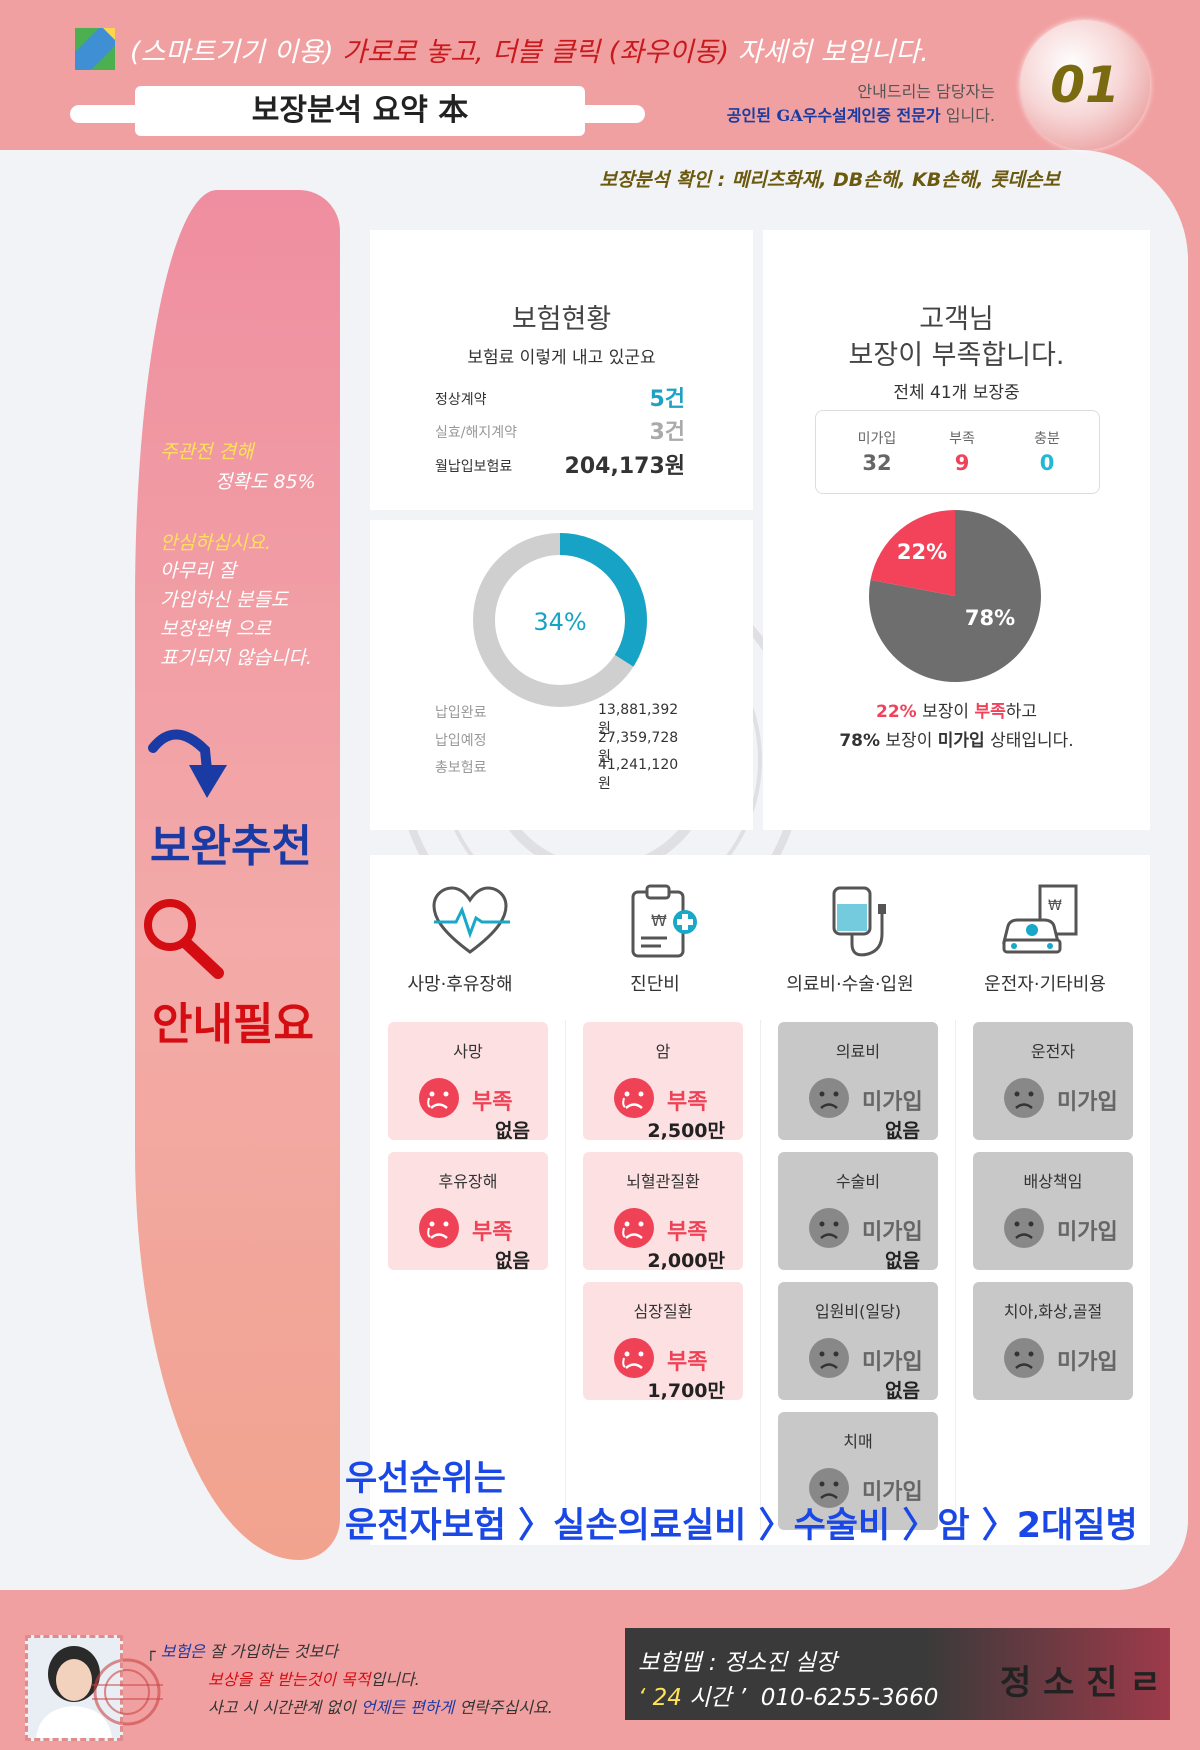 The height and width of the screenshot is (1750, 1200). I want to click on tile-heart-disease: 심장질환 부족 1,700만, so click(663, 1342).